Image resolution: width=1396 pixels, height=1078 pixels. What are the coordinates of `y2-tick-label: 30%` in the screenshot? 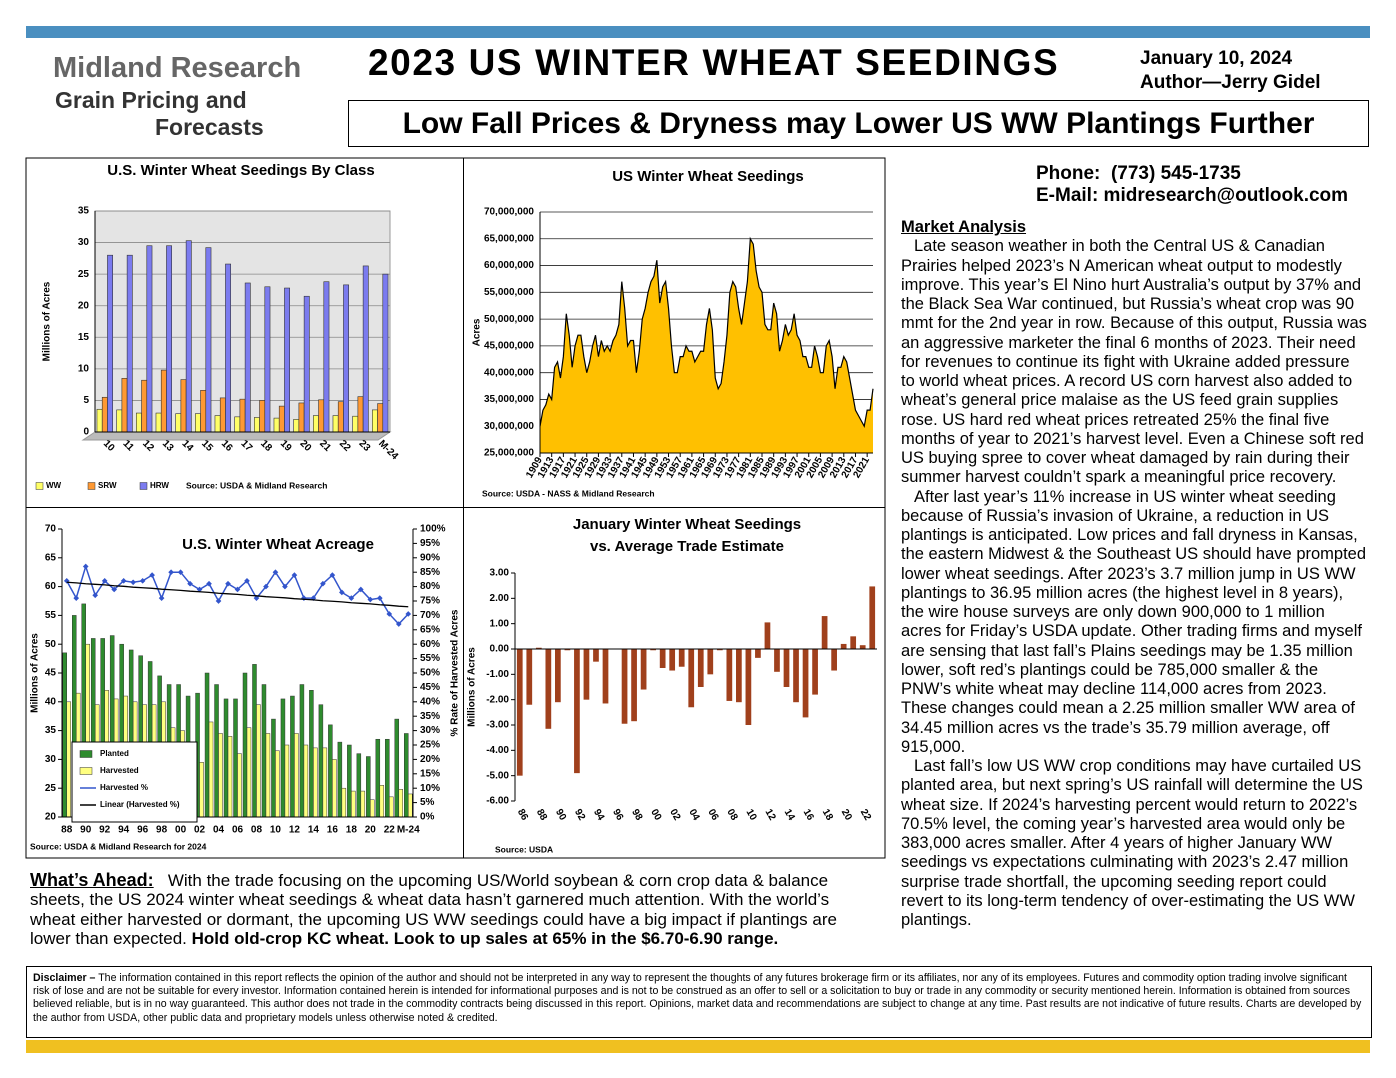 It's located at (430, 730).